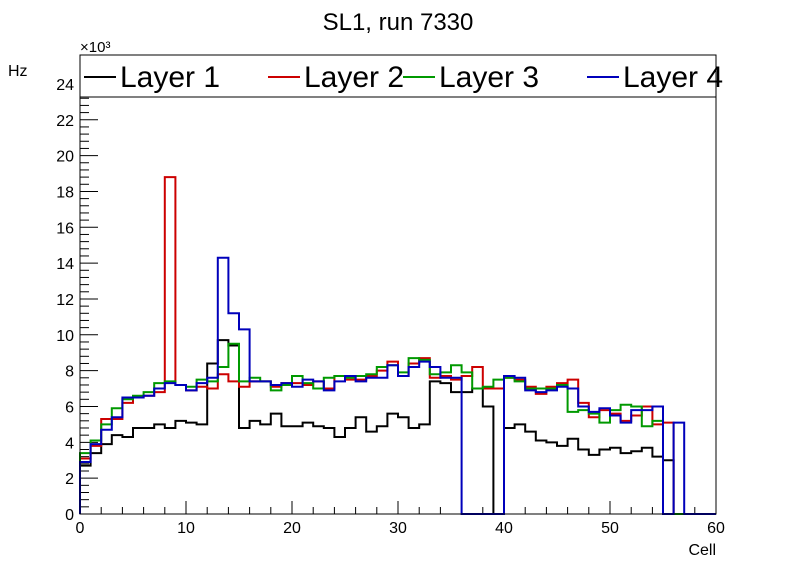 The image size is (796, 572). What do you see at coordinates (170, 77) in the screenshot?
I see `legend-label-layer-1: Layer 1` at bounding box center [170, 77].